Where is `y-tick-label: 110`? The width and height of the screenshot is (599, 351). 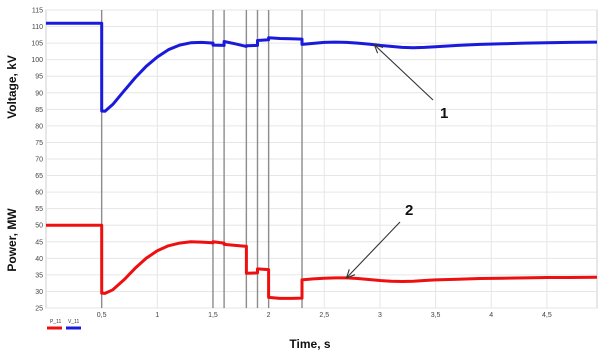 y-tick-label: 110 is located at coordinates (37, 27).